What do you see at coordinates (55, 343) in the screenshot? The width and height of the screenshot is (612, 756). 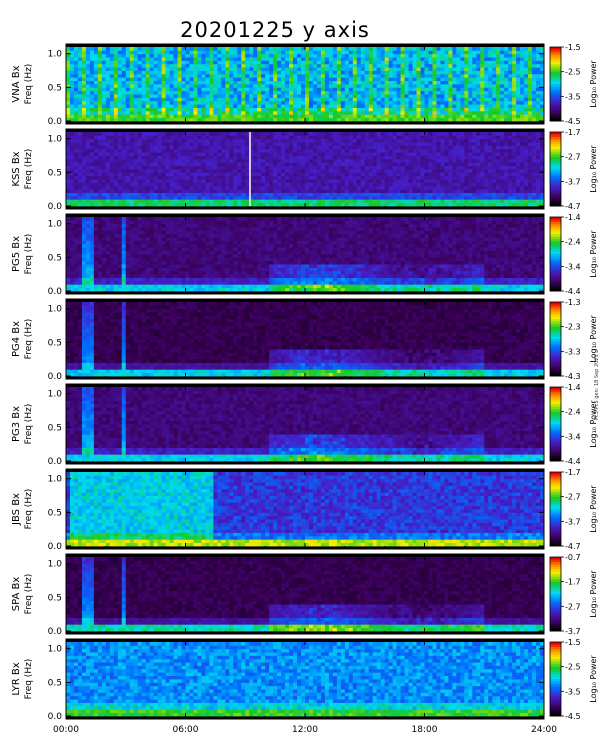 I see `y-tick-label: 0.5` at bounding box center [55, 343].